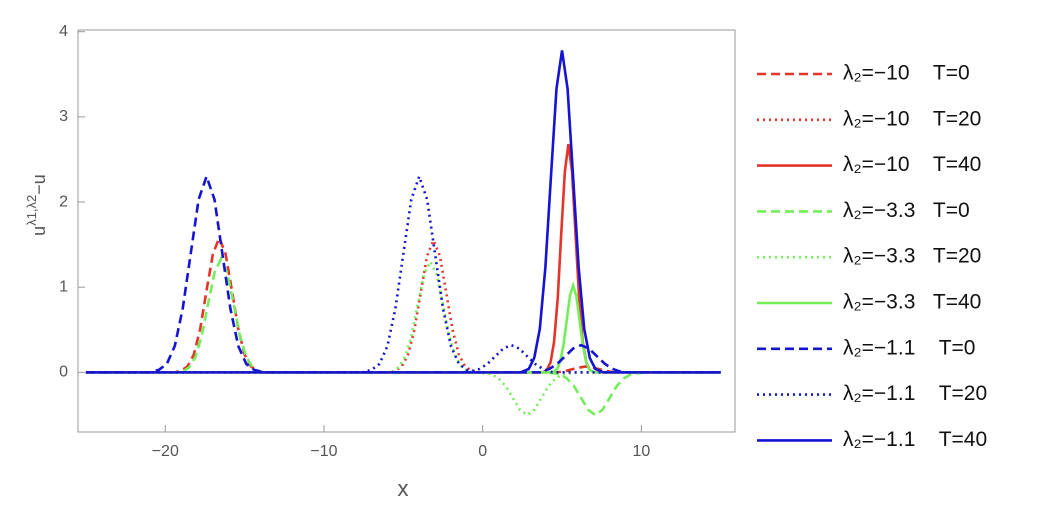  I want to click on x-tick-label: −20, so click(165, 451).